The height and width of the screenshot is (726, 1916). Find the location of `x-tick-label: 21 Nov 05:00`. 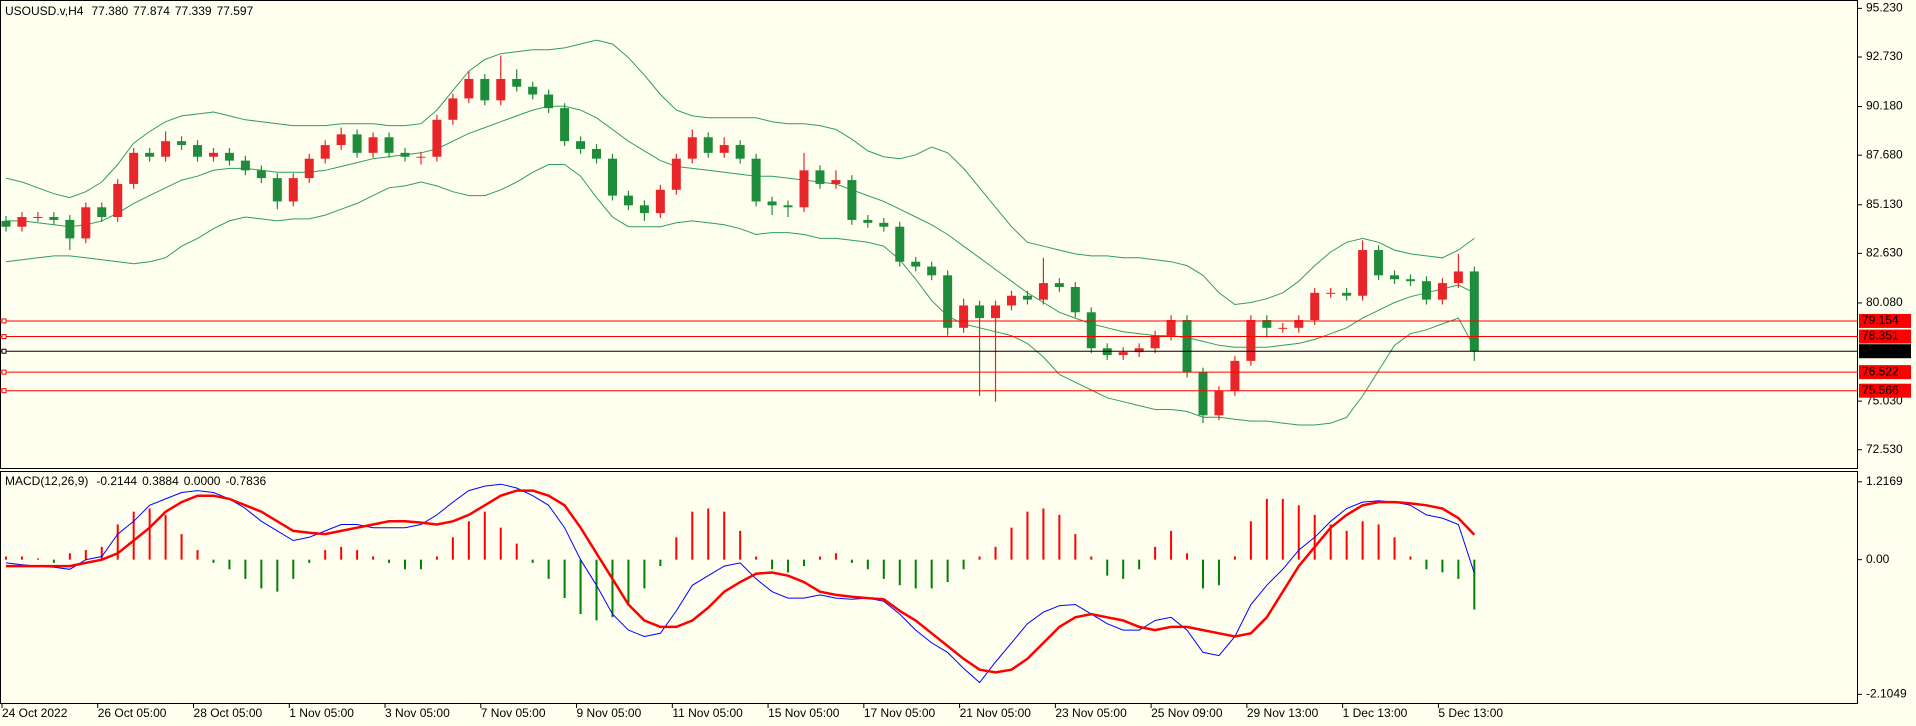

x-tick-label: 21 Nov 05:00 is located at coordinates (996, 713).